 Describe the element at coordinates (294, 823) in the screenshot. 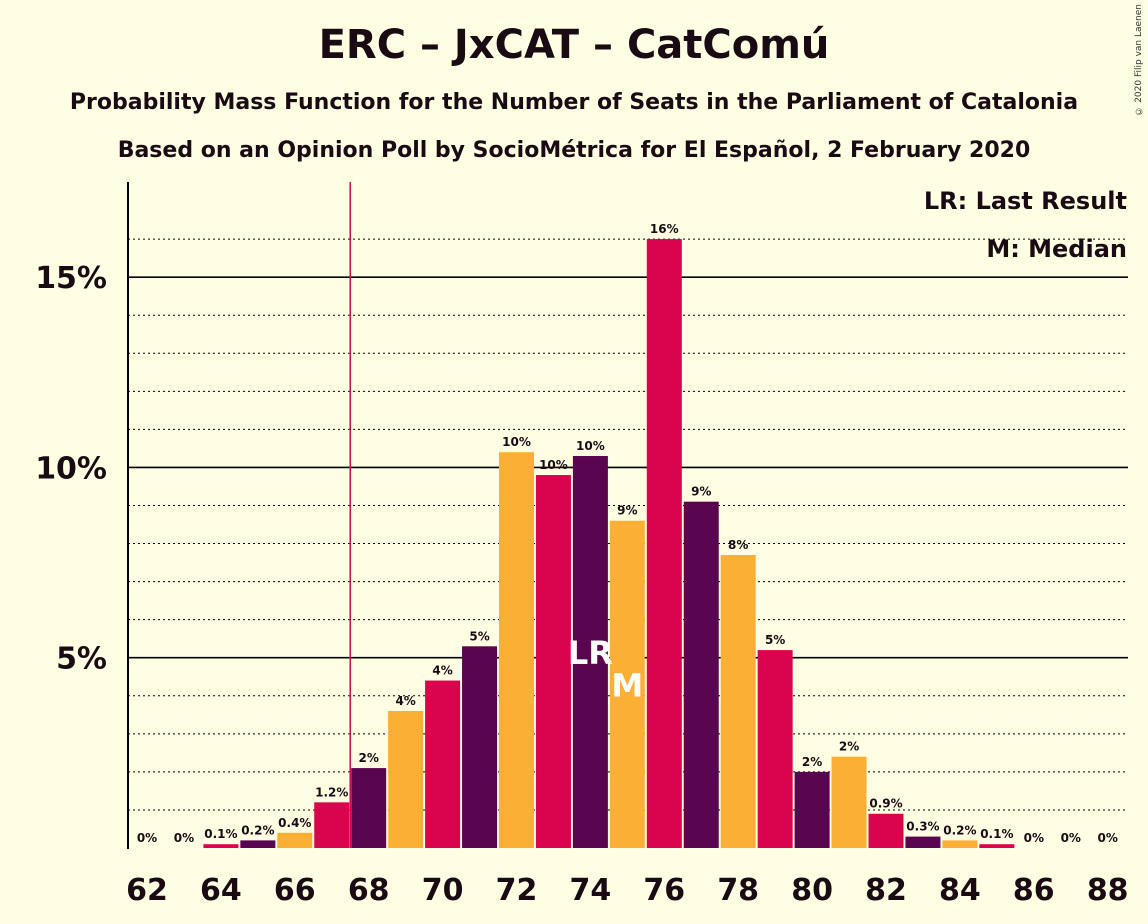

I see `data-label-66: 0.4%` at that location.